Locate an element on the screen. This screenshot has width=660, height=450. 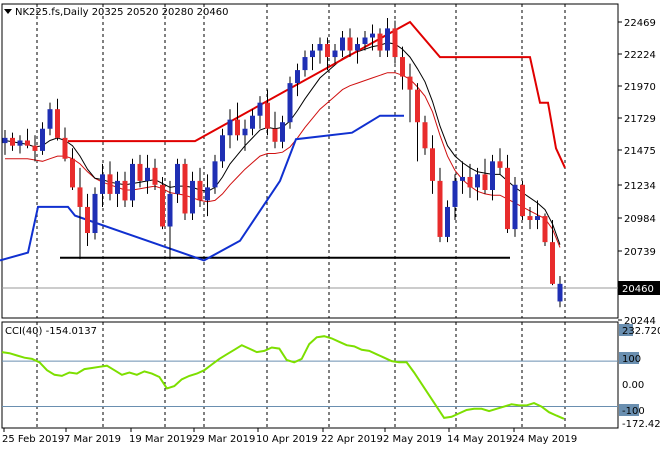
y-tick-label: 21970 is located at coordinates (640, 87).